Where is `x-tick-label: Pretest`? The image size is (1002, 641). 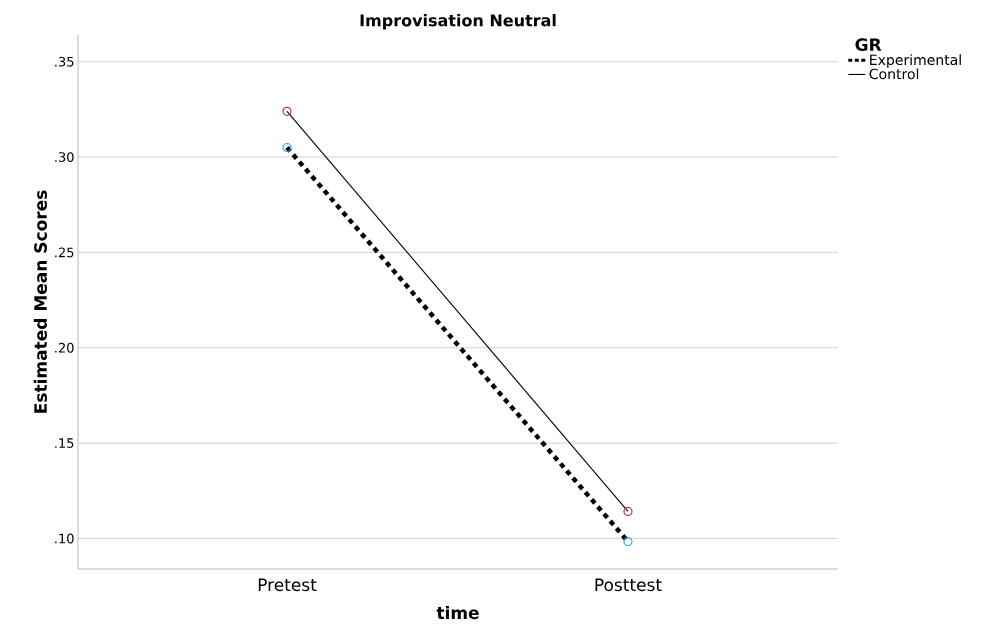
x-tick-label: Pretest is located at coordinates (287, 585).